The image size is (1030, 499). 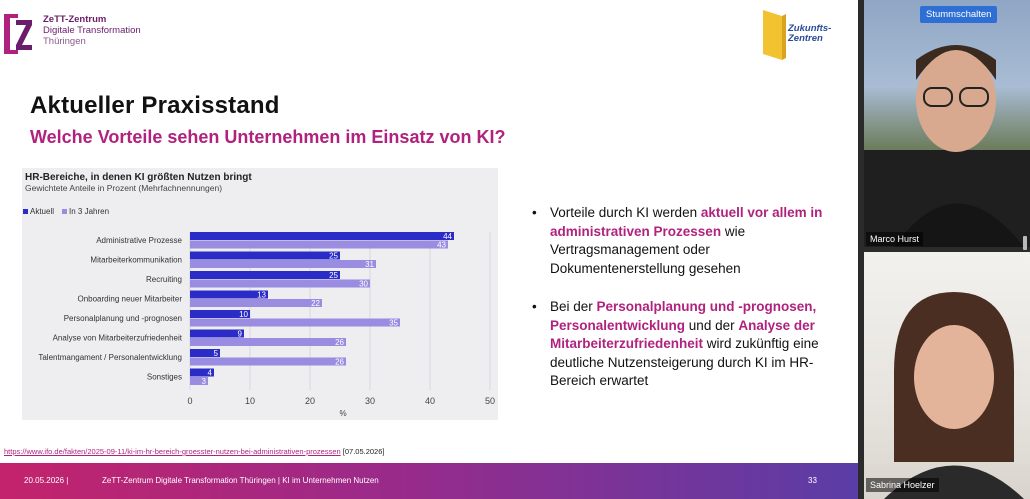 What do you see at coordinates (363, 284) in the screenshot?
I see `data-label: 30` at bounding box center [363, 284].